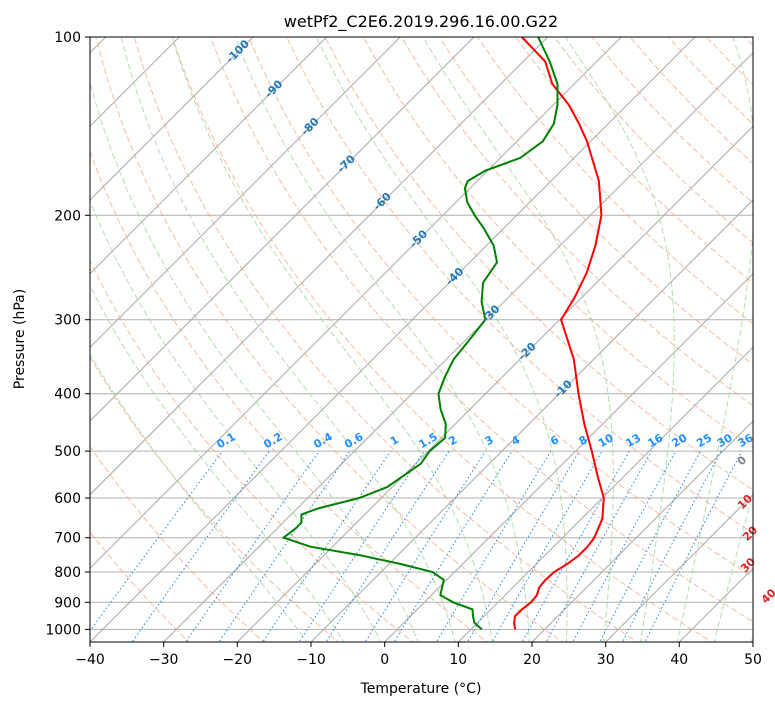  I want to click on y-tick-label: 100, so click(67, 38).